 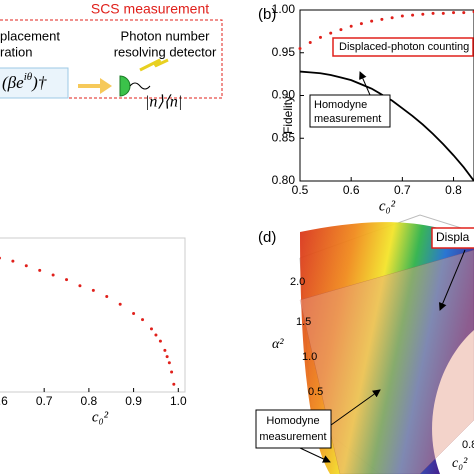 What do you see at coordinates (292, 437) in the screenshot?
I see `callout: measurement` at bounding box center [292, 437].